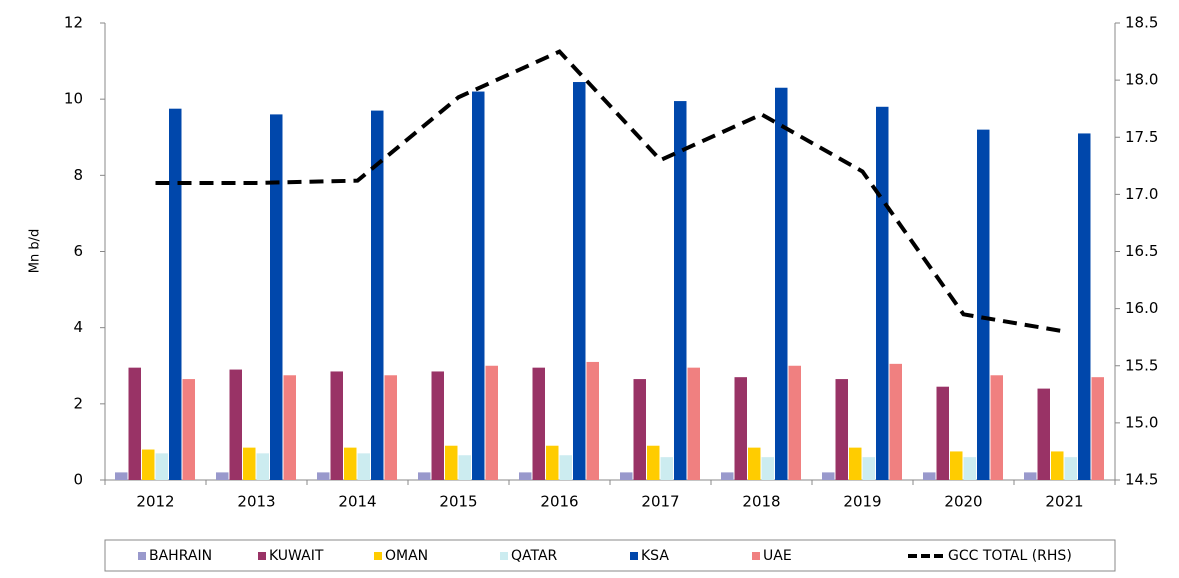 This screenshot has height=578, width=1179. Describe the element at coordinates (73, 23) in the screenshot. I see `y-tick-label: 12` at that location.